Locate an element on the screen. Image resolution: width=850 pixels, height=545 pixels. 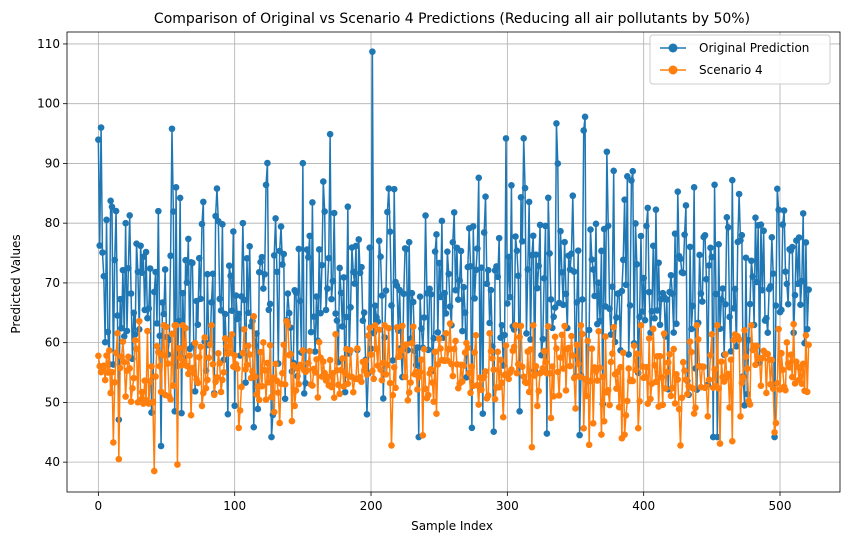
x-tick-label: 300 is located at coordinates (507, 506).